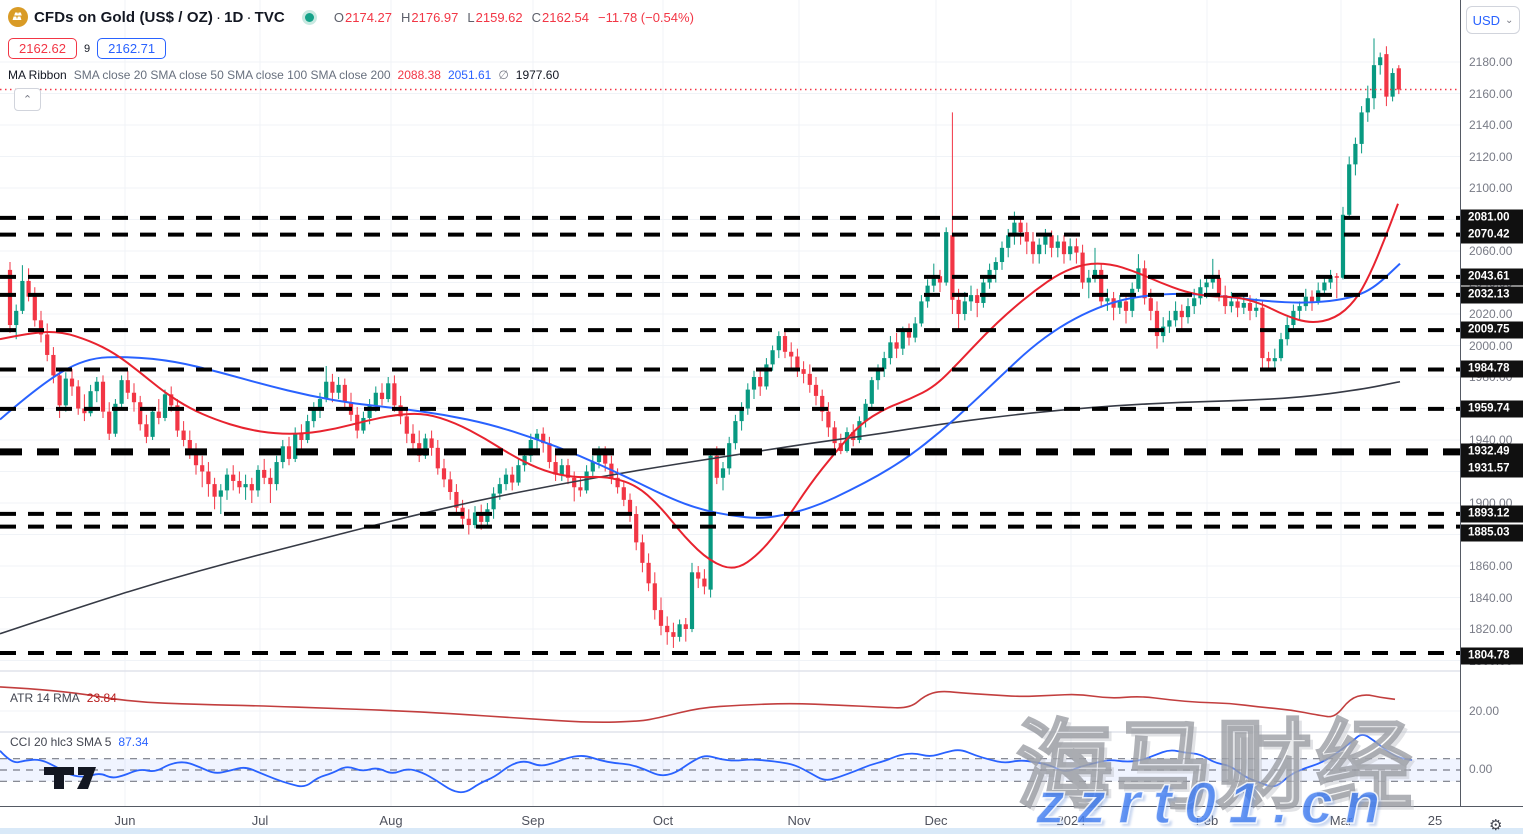  Describe the element at coordinates (1492, 369) in the screenshot. I see `price-level-badge: 1984.78` at that location.